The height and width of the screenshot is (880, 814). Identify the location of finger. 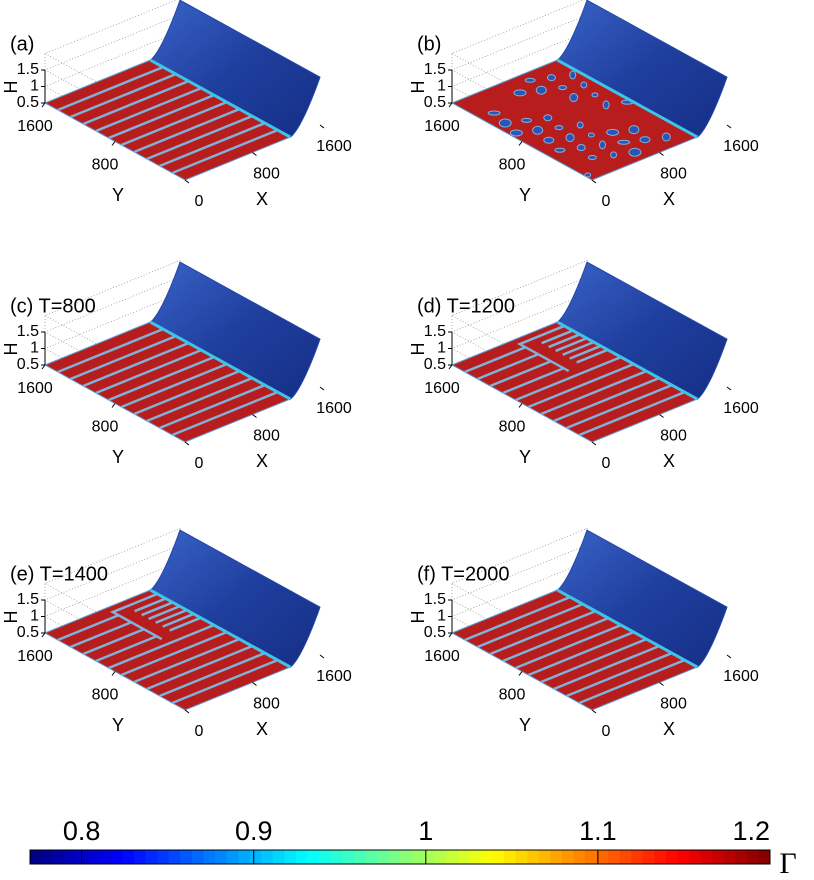
(171, 616).